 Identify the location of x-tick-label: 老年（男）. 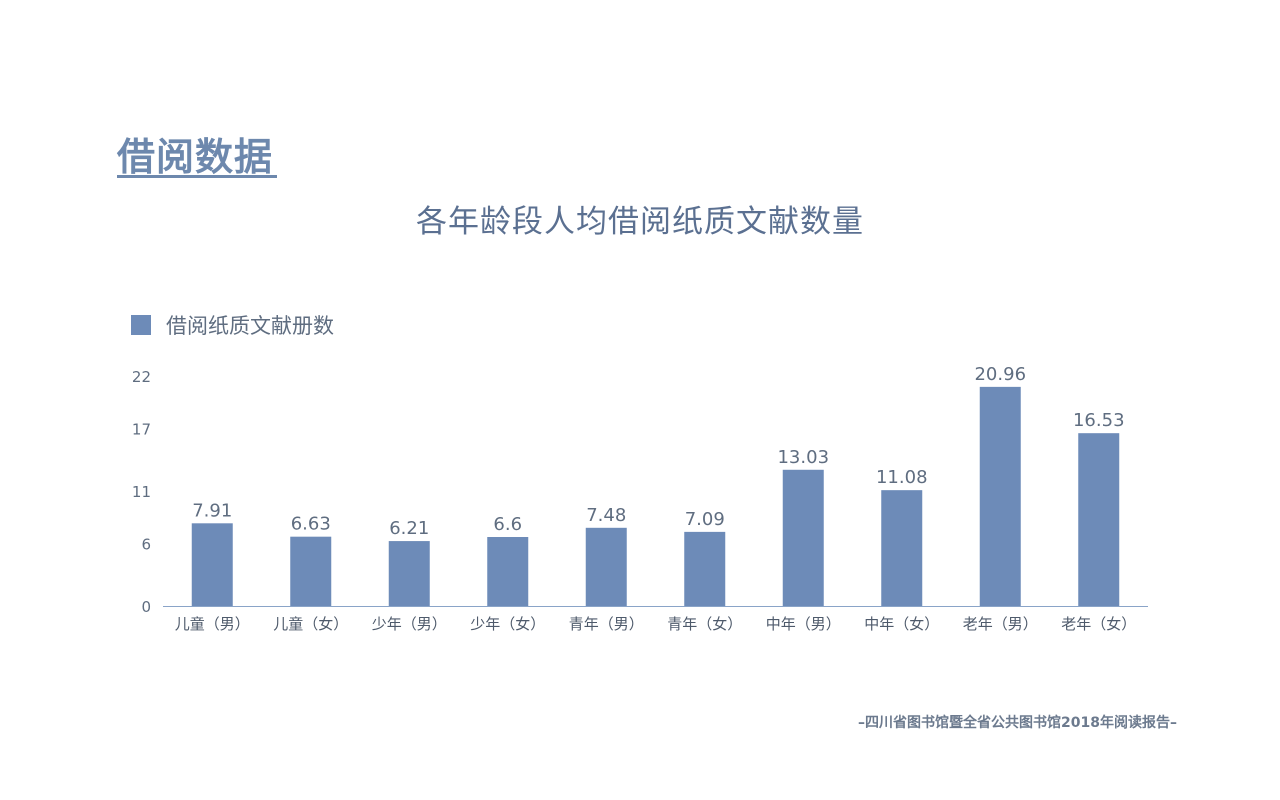
(1000, 624).